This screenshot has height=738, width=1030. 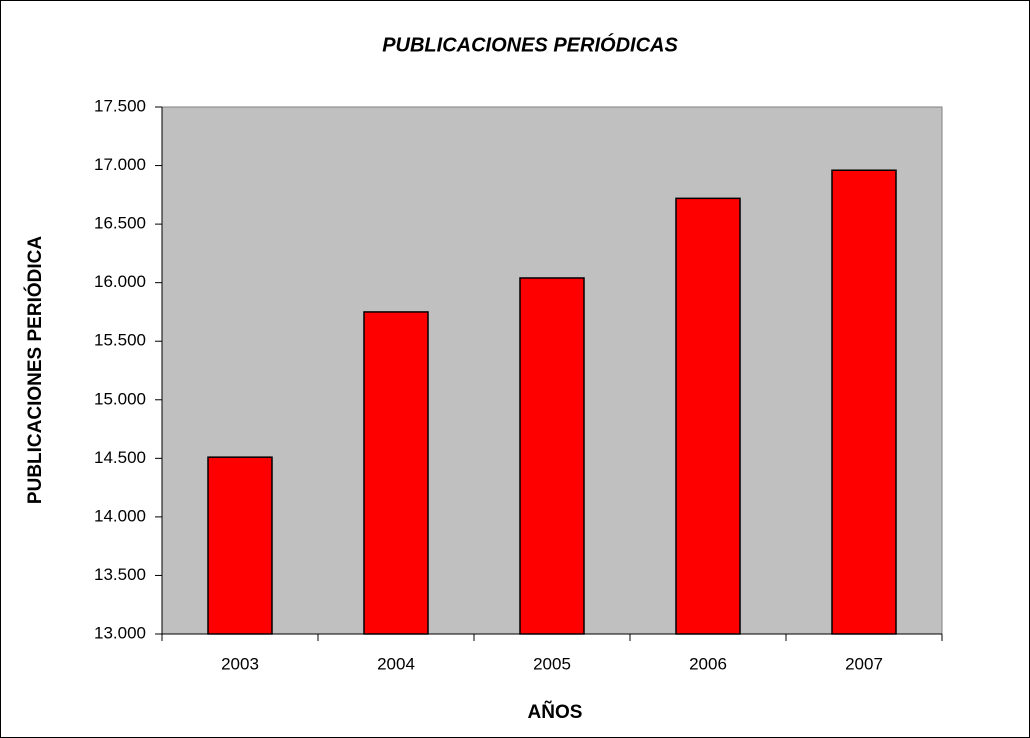 I want to click on y-tick-label: 16.500, so click(x=120, y=223).